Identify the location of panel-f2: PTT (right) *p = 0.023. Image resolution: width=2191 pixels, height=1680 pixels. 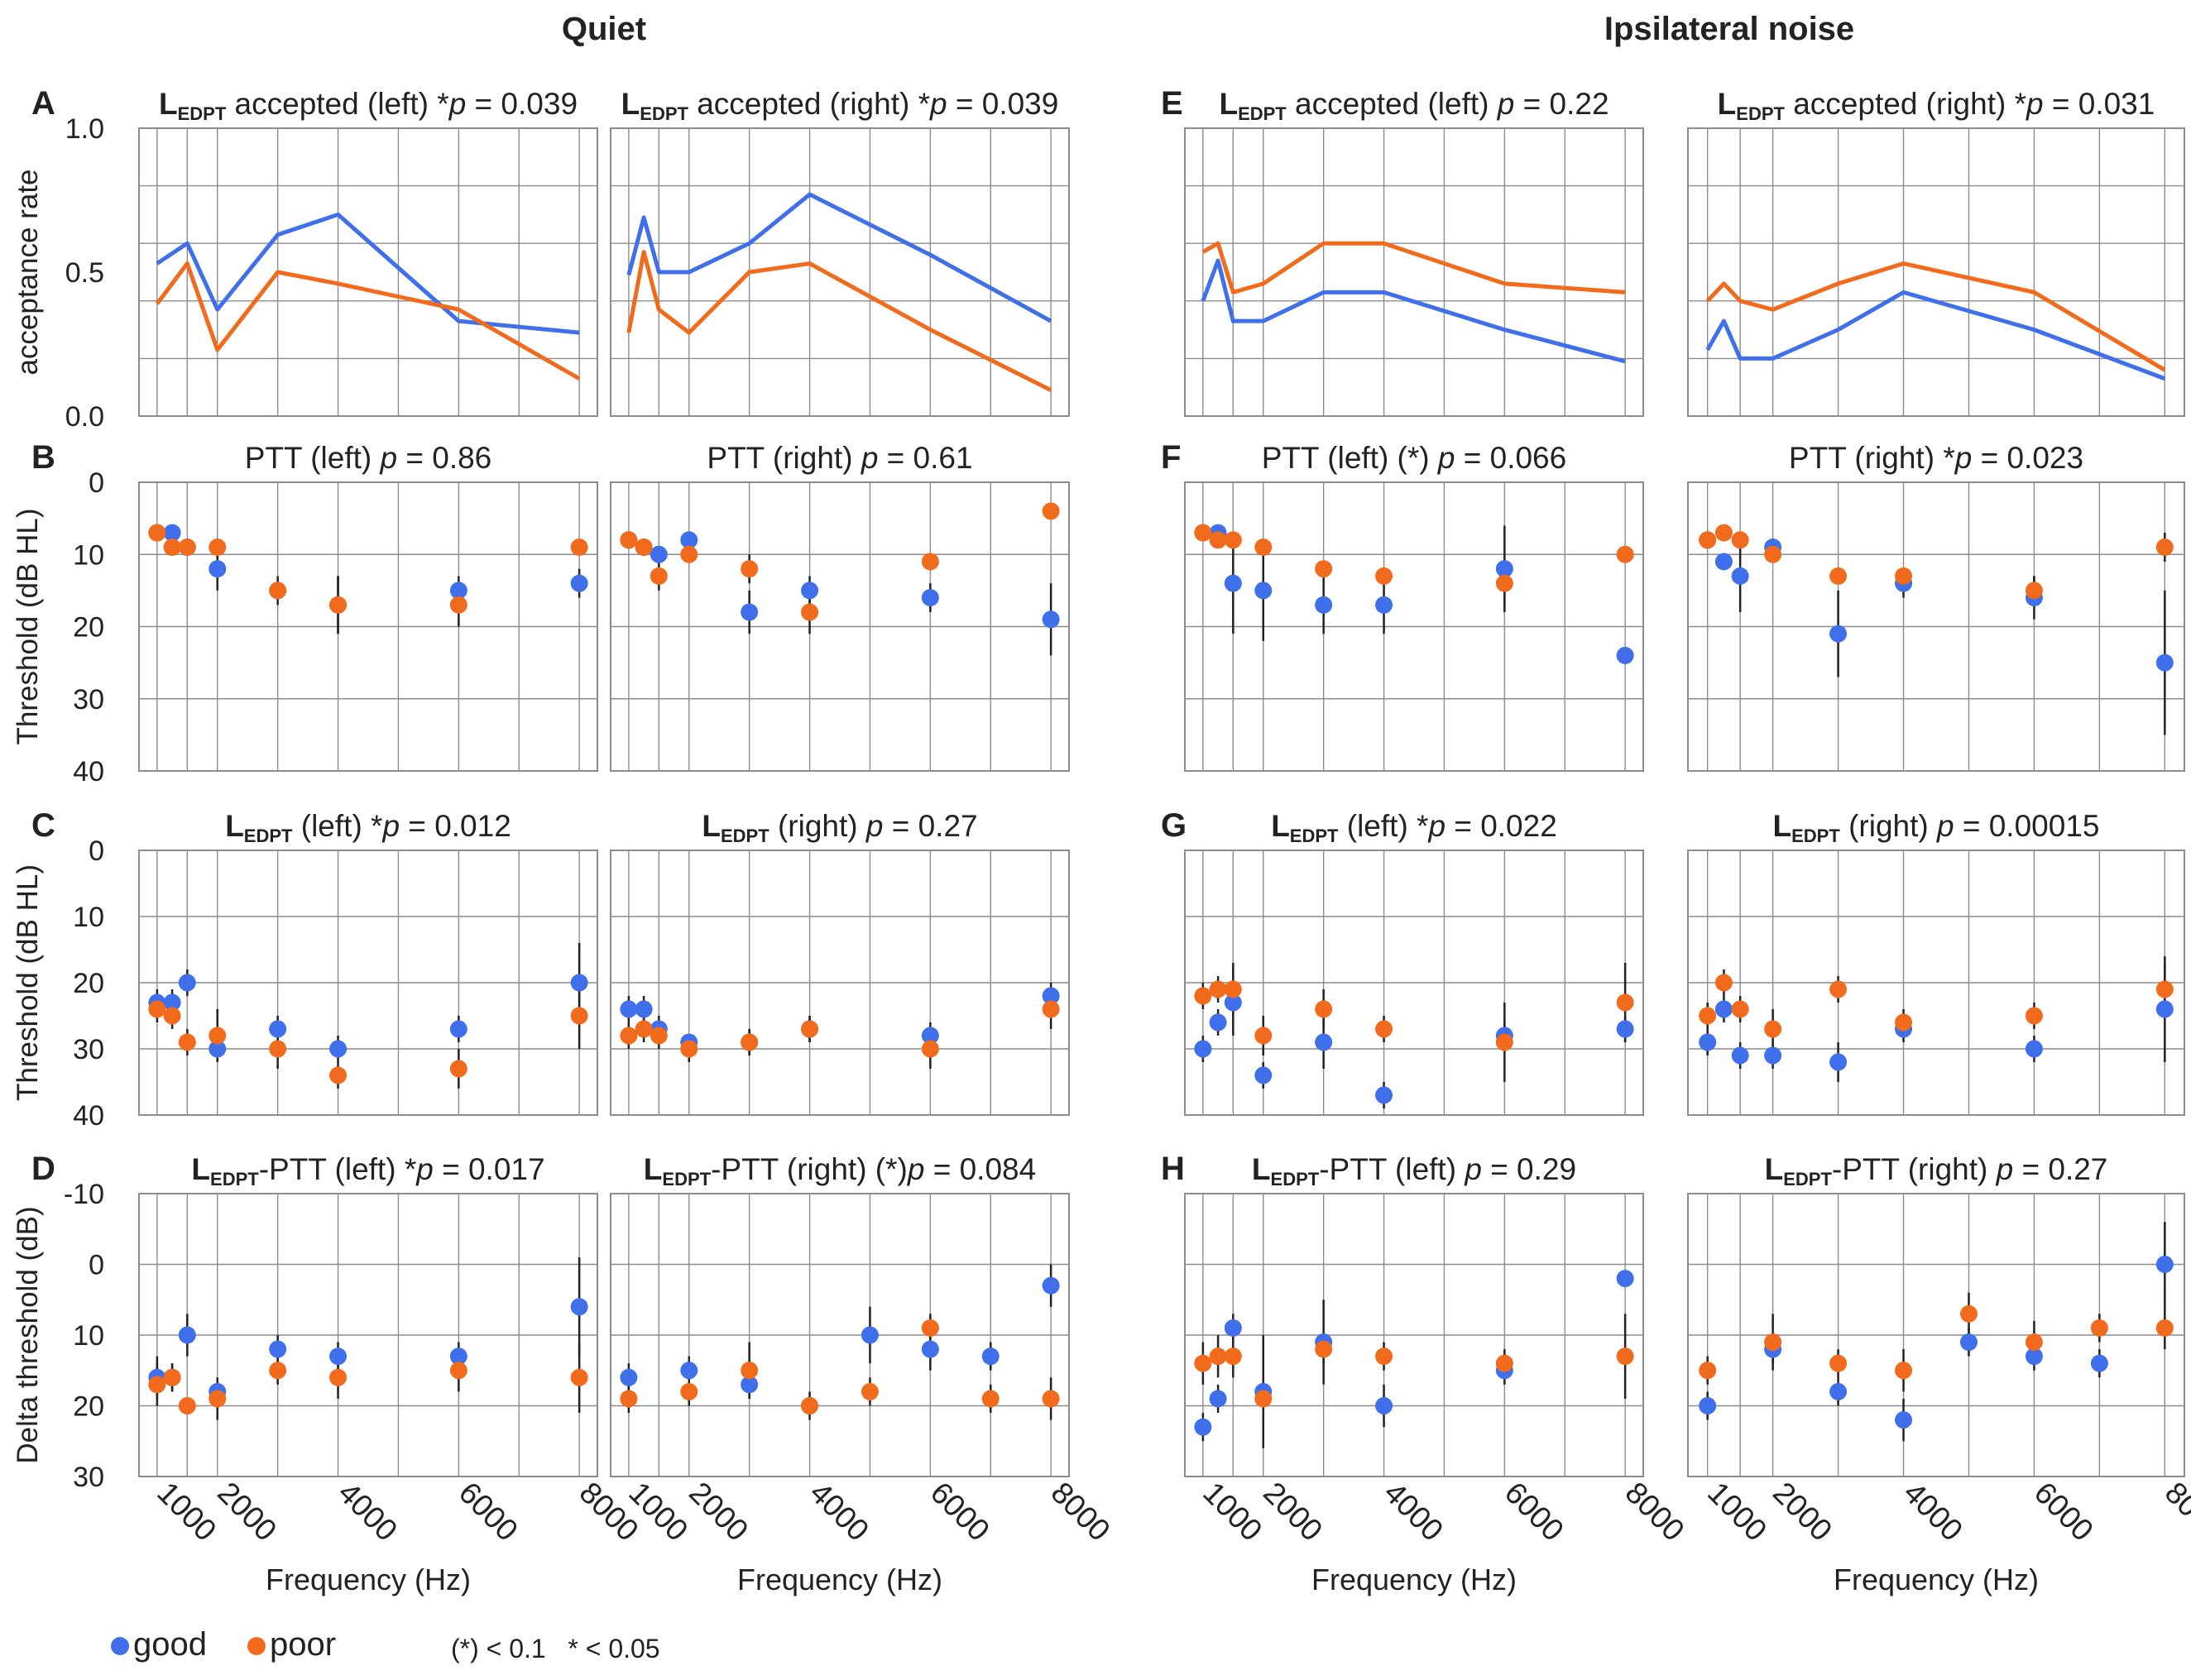
(1936, 606).